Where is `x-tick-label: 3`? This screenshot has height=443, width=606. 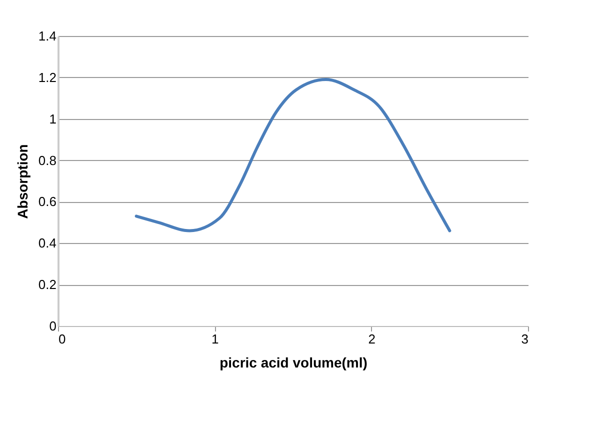
x-tick-label: 3 is located at coordinates (524, 339).